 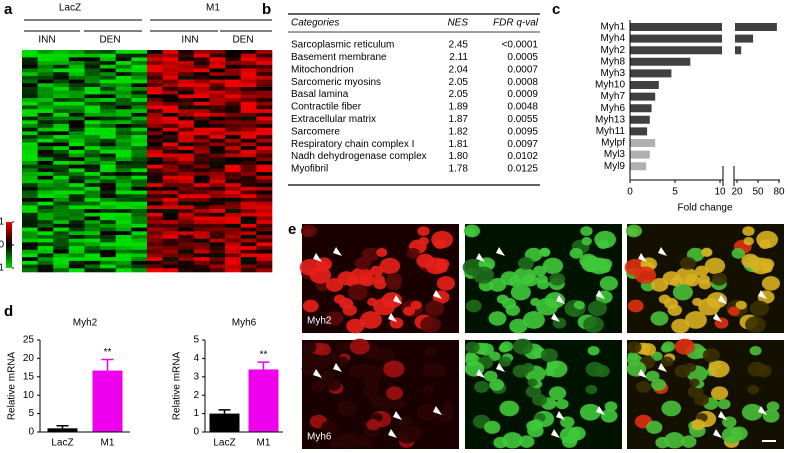 I want to click on table-cell: Respiratory chain complex I, so click(x=352, y=144).